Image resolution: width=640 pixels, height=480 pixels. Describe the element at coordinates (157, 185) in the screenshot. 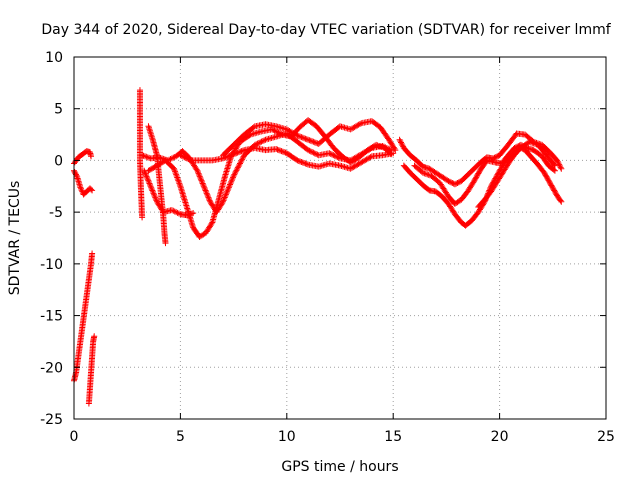

I see `series-arc7` at that location.